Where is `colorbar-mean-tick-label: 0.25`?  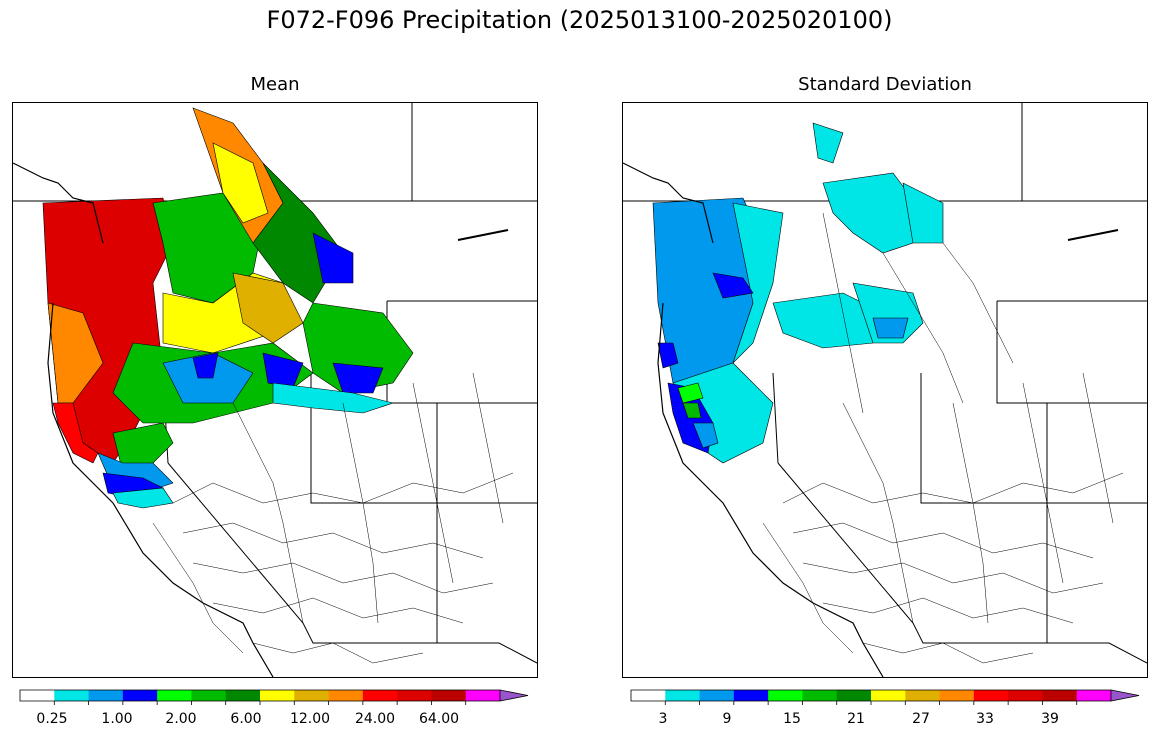
colorbar-mean-tick-label: 0.25 is located at coordinates (52, 719).